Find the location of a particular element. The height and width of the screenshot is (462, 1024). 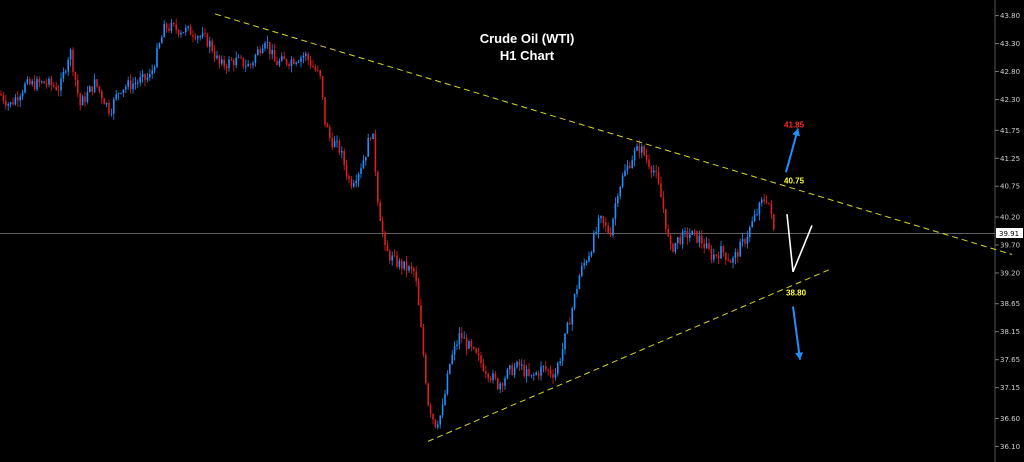

y-tick-label: 40.20 is located at coordinates (1010, 218).